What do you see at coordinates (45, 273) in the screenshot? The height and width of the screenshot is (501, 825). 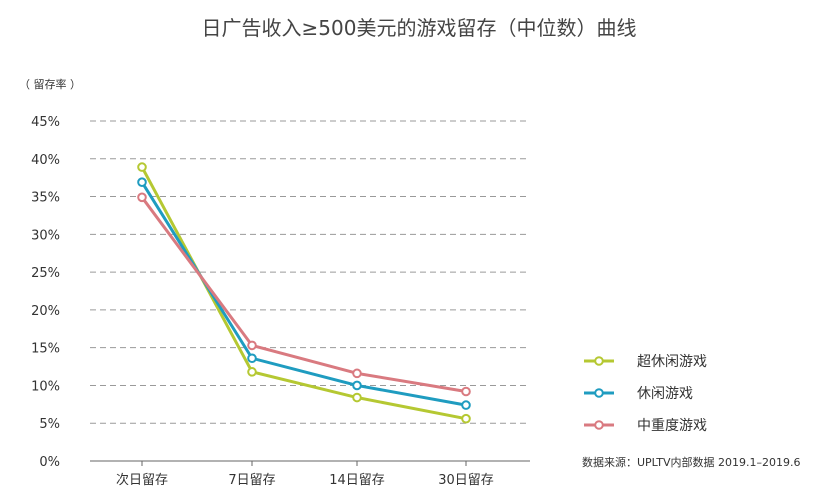 I see `y-tick-label: 25%` at bounding box center [45, 273].